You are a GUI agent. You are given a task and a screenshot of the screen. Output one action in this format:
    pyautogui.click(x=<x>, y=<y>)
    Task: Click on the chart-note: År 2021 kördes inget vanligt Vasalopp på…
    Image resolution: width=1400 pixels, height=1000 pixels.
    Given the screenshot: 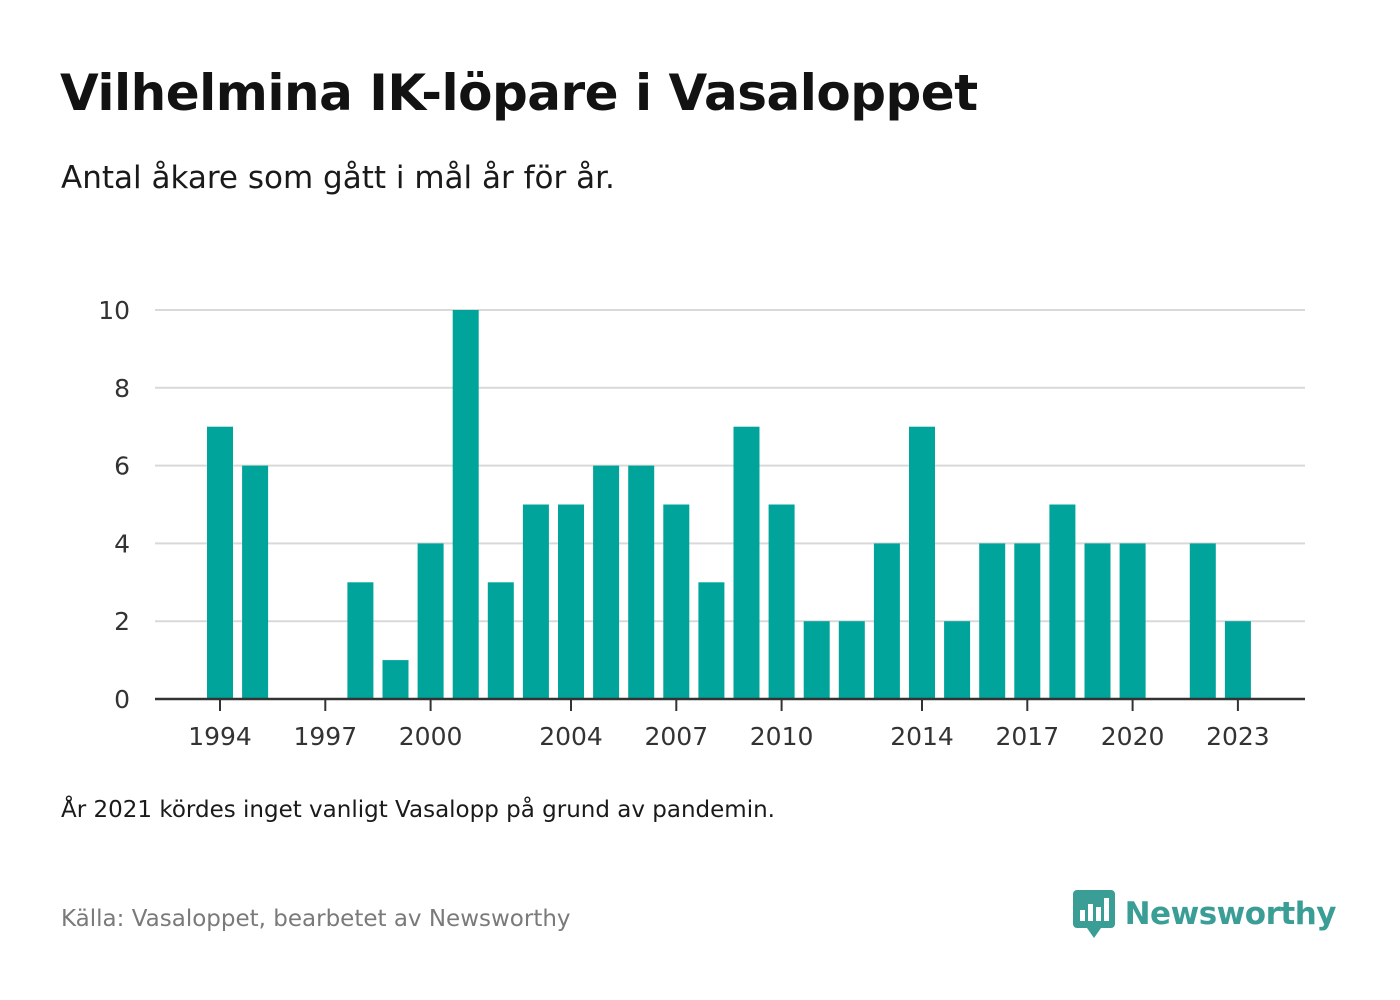 What is the action you would take?
    pyautogui.click(x=418, y=810)
    